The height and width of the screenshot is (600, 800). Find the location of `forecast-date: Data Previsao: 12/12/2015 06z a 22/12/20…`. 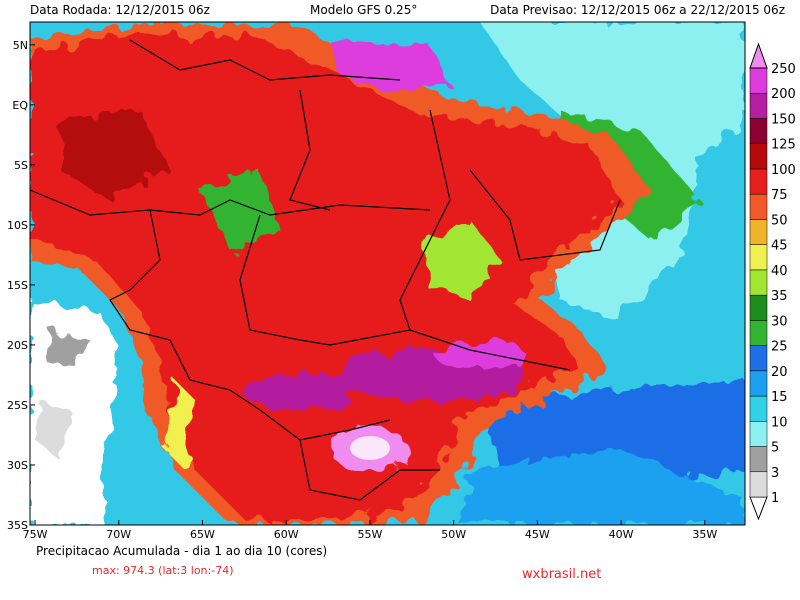

forecast-date: Data Previsao: 12/12/2015 06z a 22/12/20… is located at coordinates (637, 10).